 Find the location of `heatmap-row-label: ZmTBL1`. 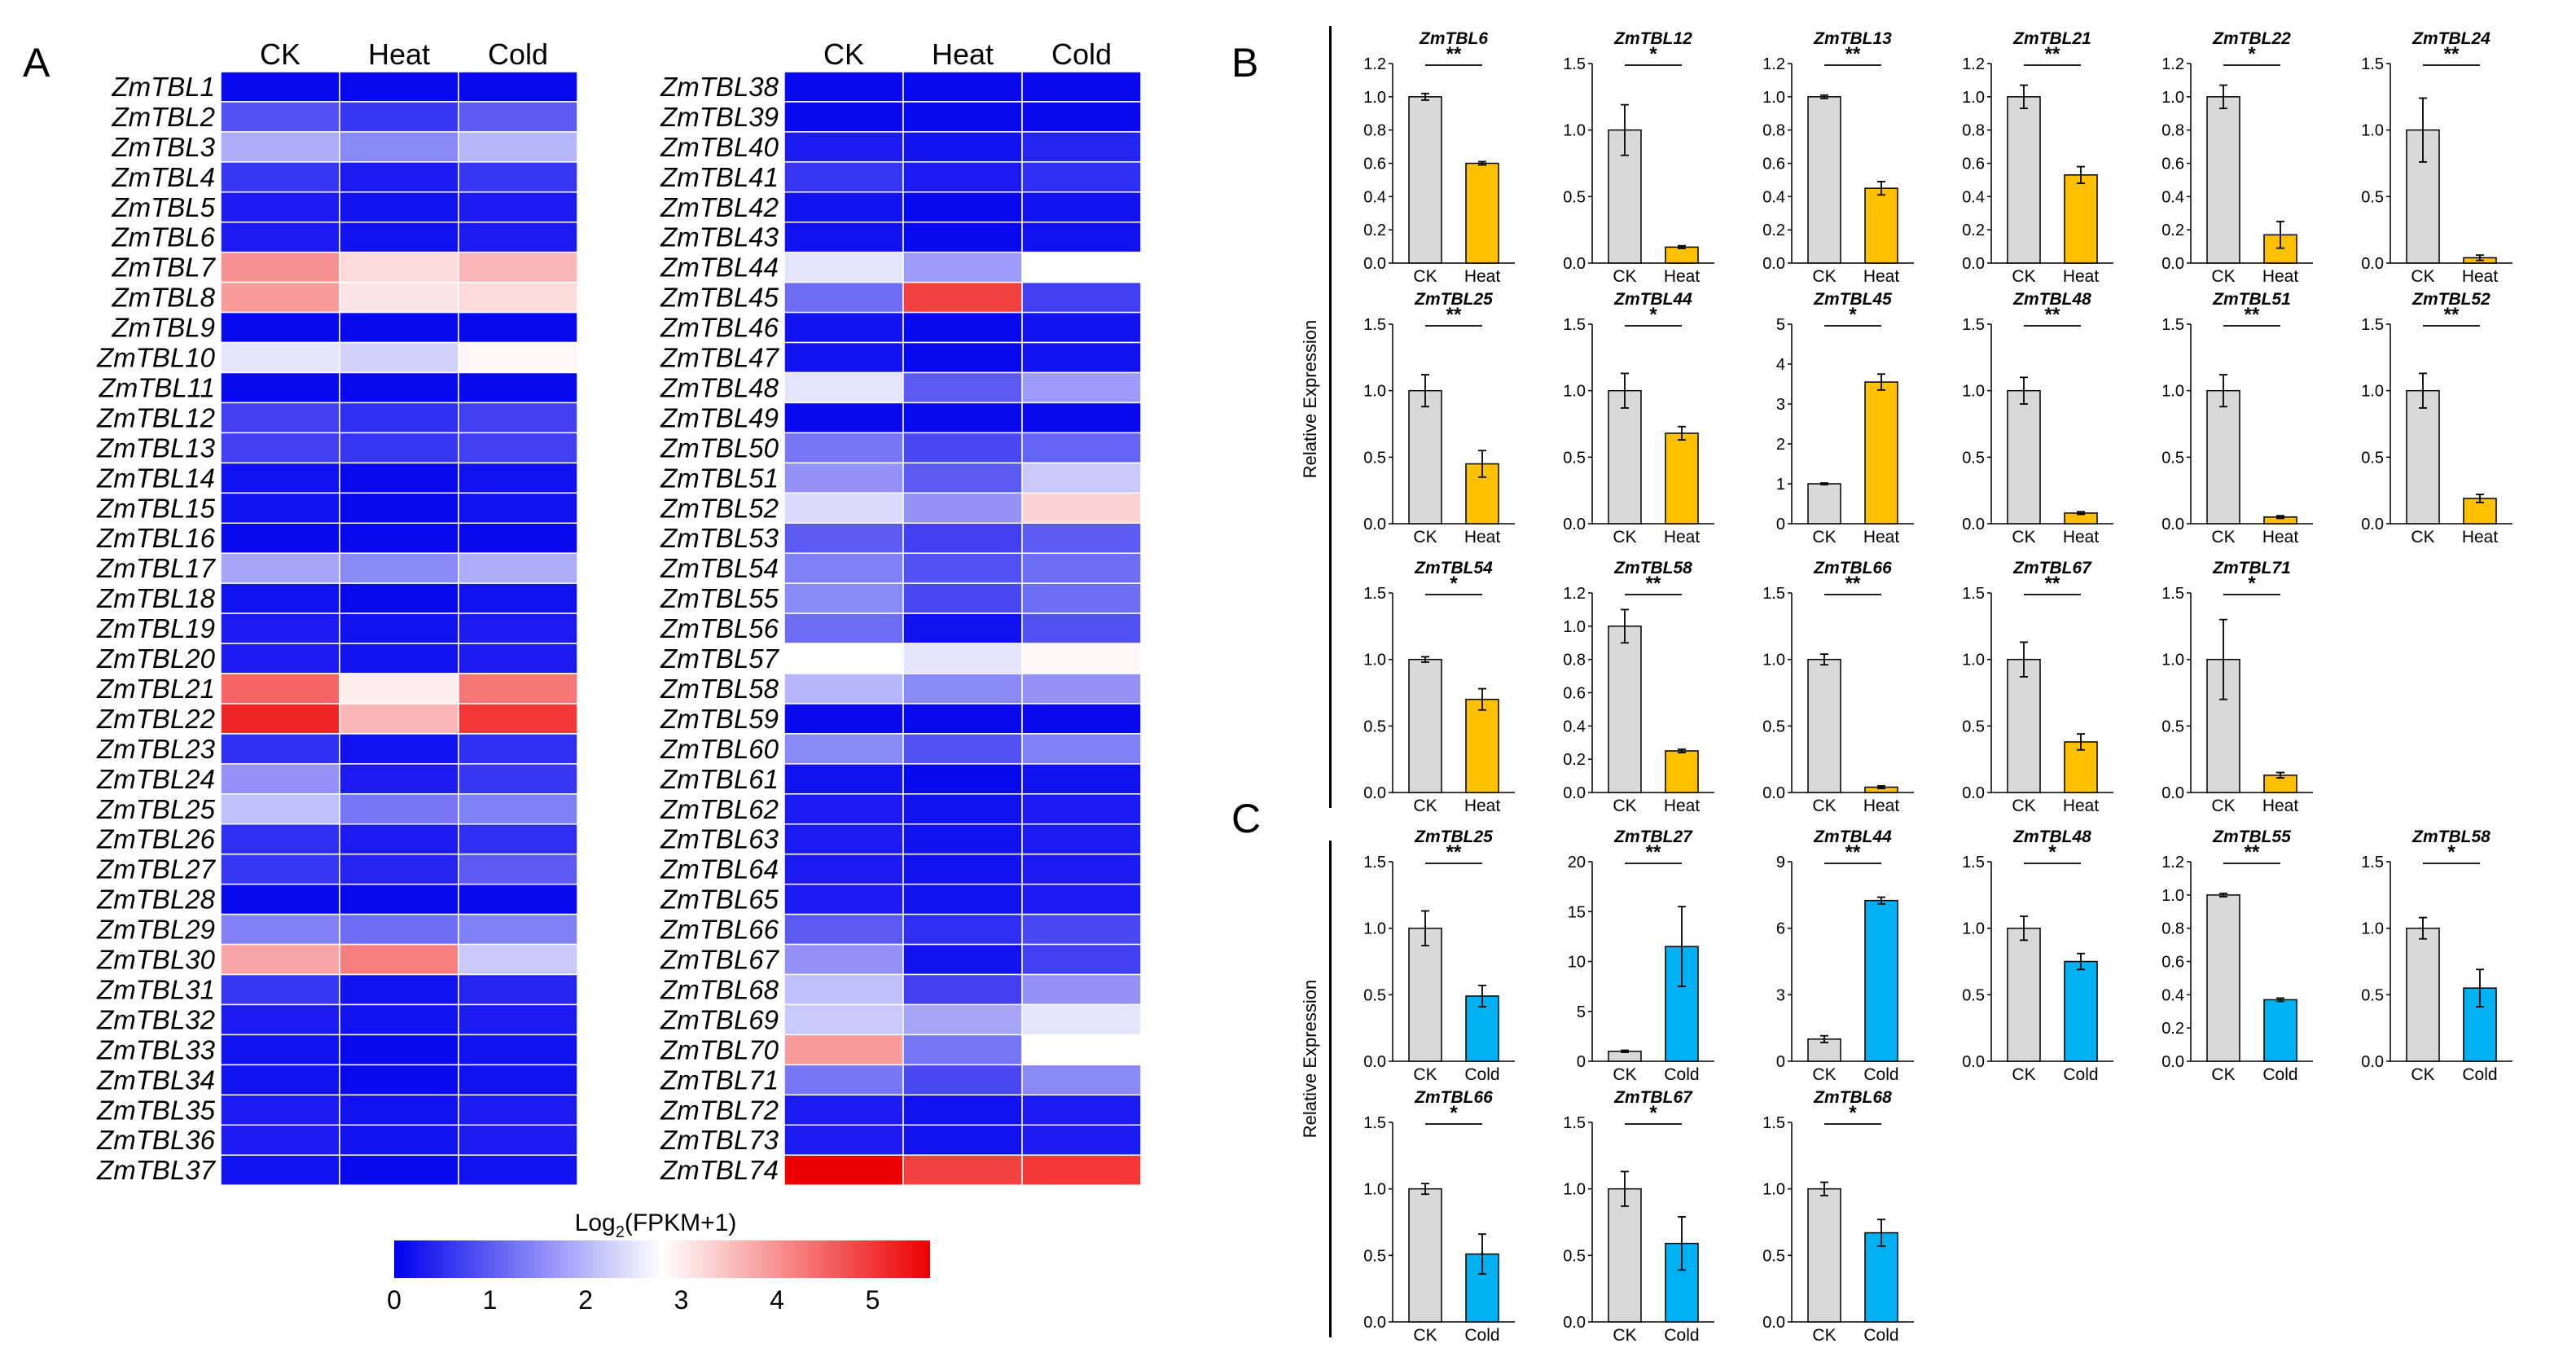

heatmap-row-label: ZmTBL1 is located at coordinates (163, 87).